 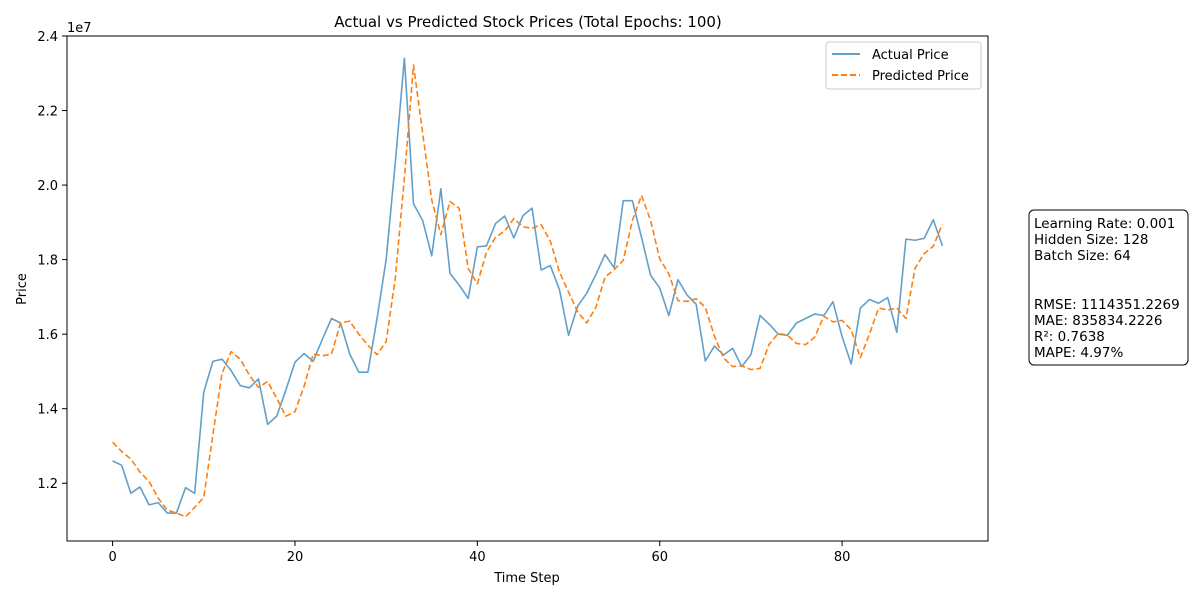 I want to click on y-tick-label-16: 1.6, so click(x=47, y=335).